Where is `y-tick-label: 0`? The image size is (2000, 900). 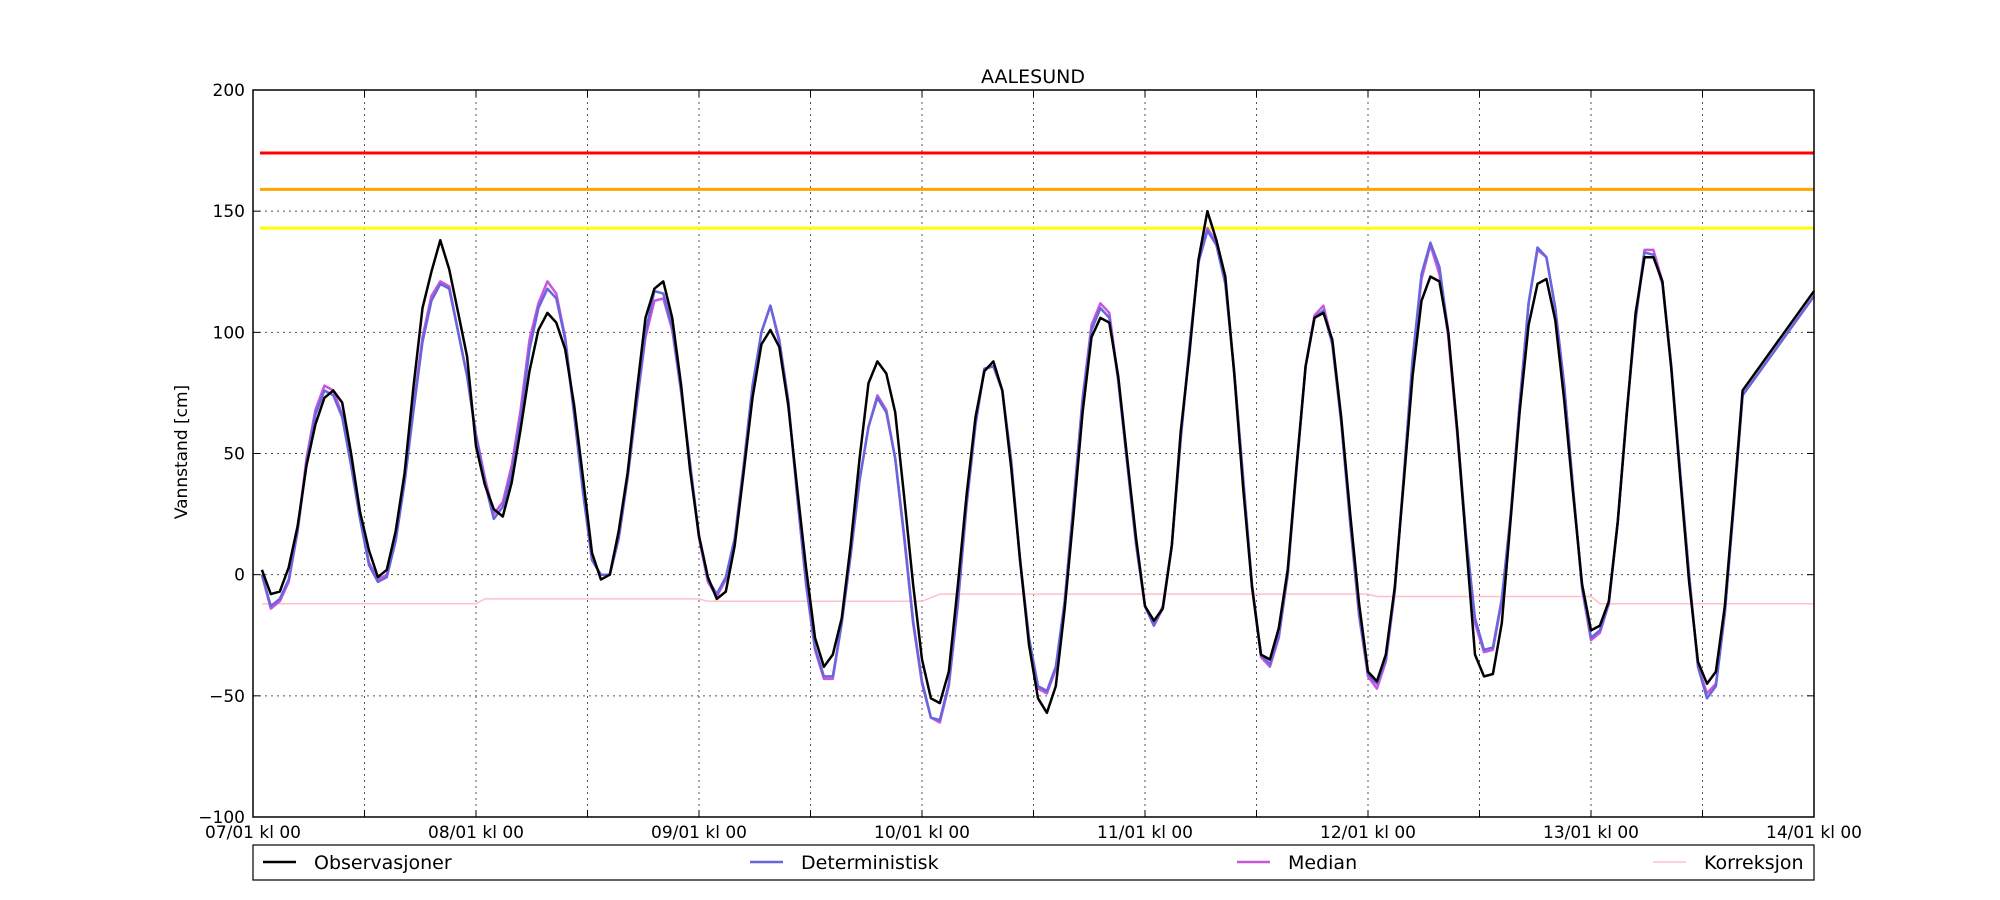 y-tick-label: 0 is located at coordinates (239, 576).